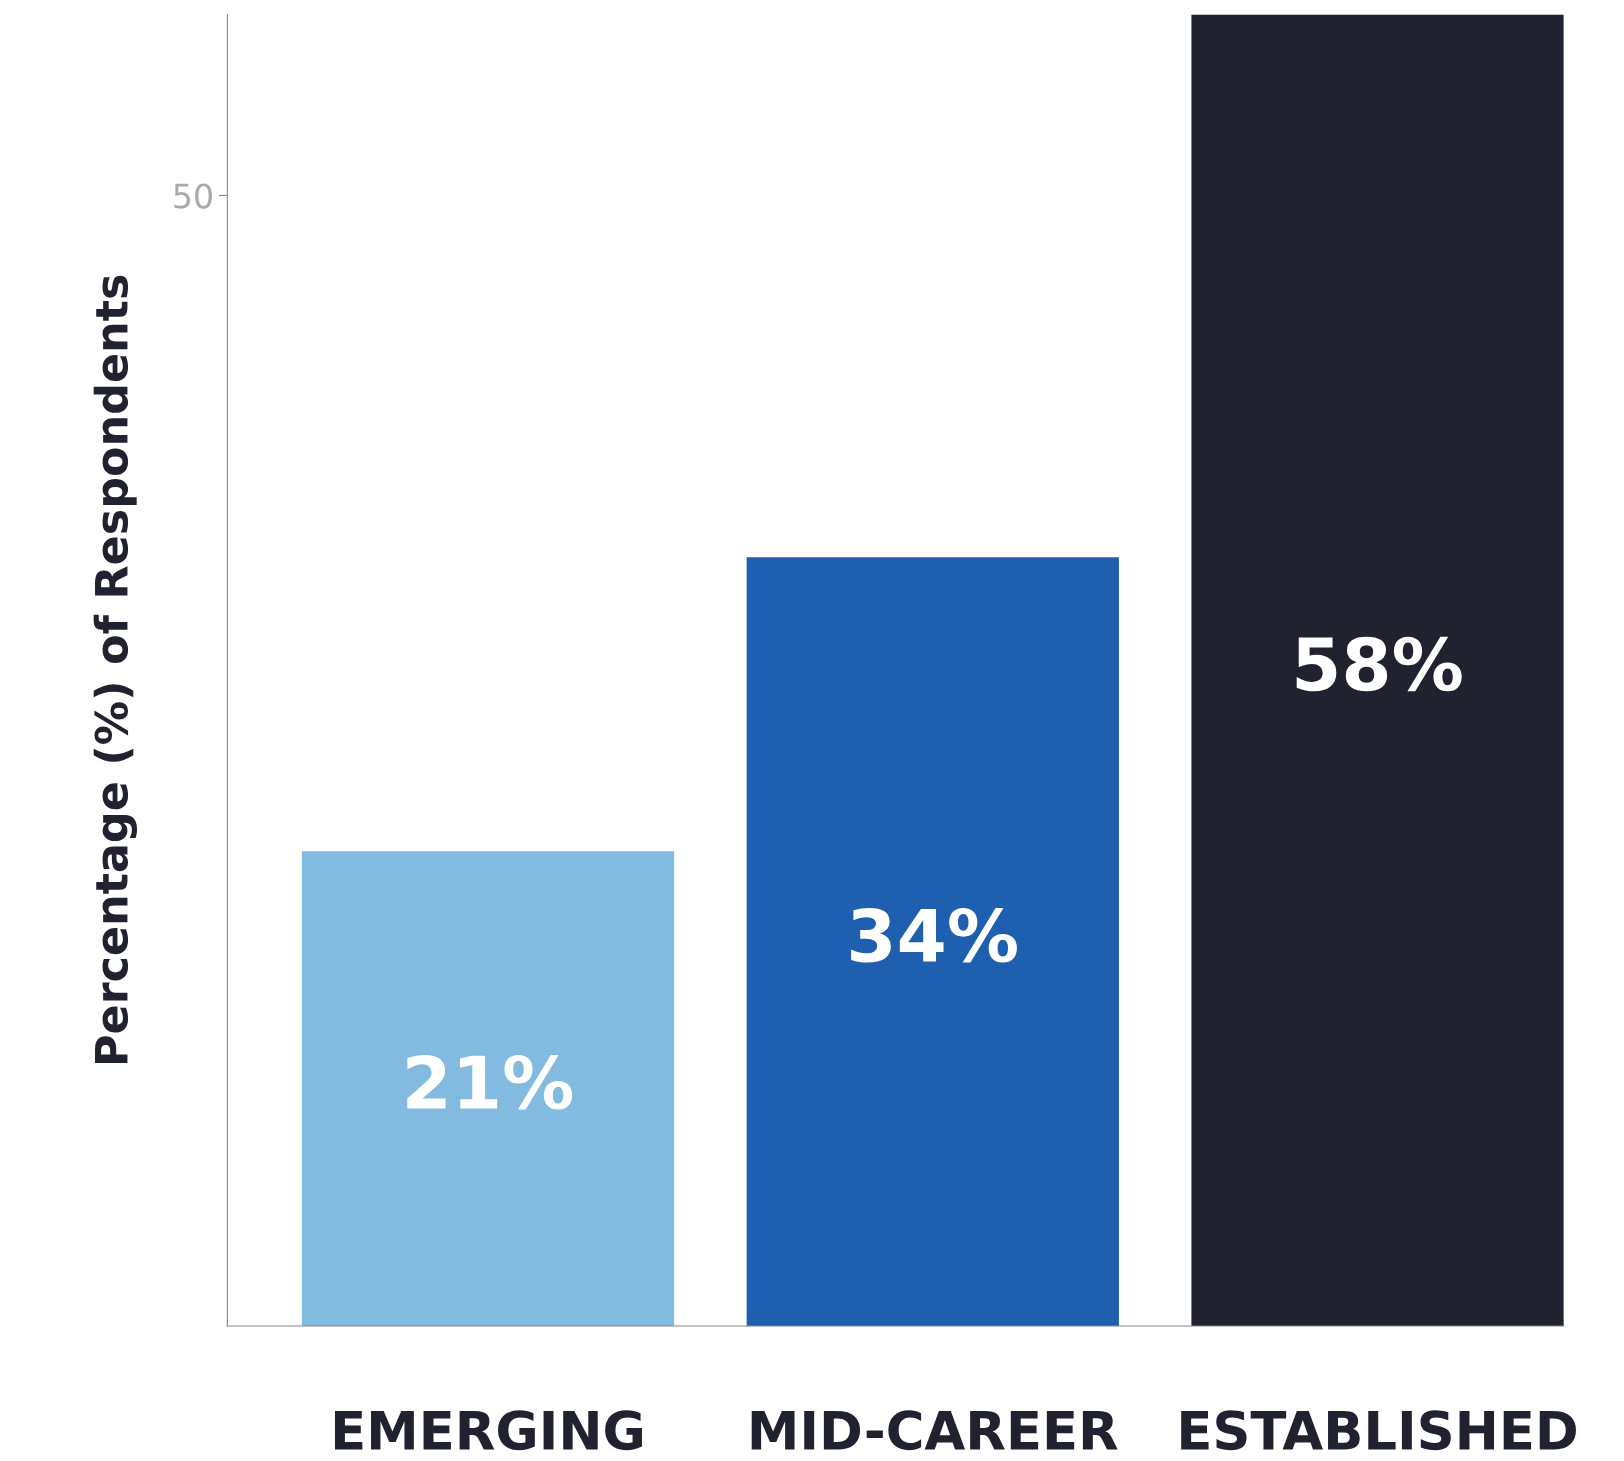  Describe the element at coordinates (490, 1082) in the screenshot. I see `data-label: 21%` at that location.